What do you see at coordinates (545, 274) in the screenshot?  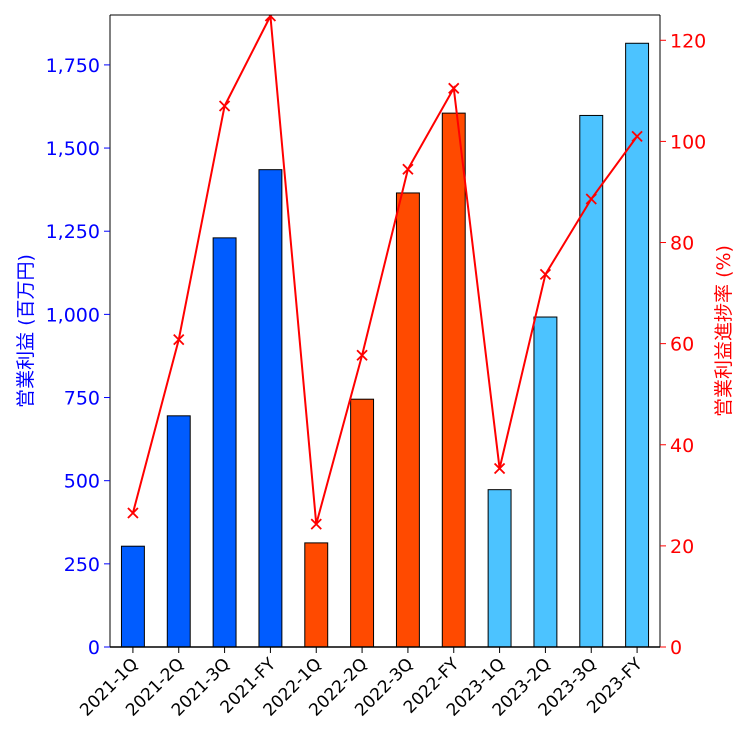 I see `line-point-2023-2Q` at bounding box center [545, 274].